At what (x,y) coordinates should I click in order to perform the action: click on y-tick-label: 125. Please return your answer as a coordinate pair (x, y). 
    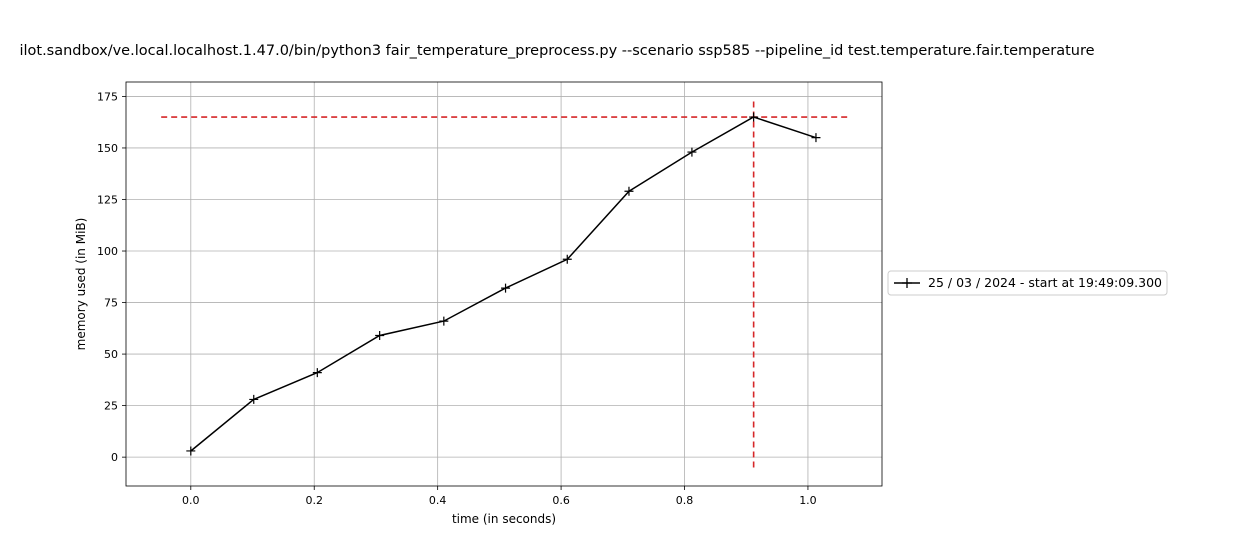
    Looking at the image, I should click on (107, 199).